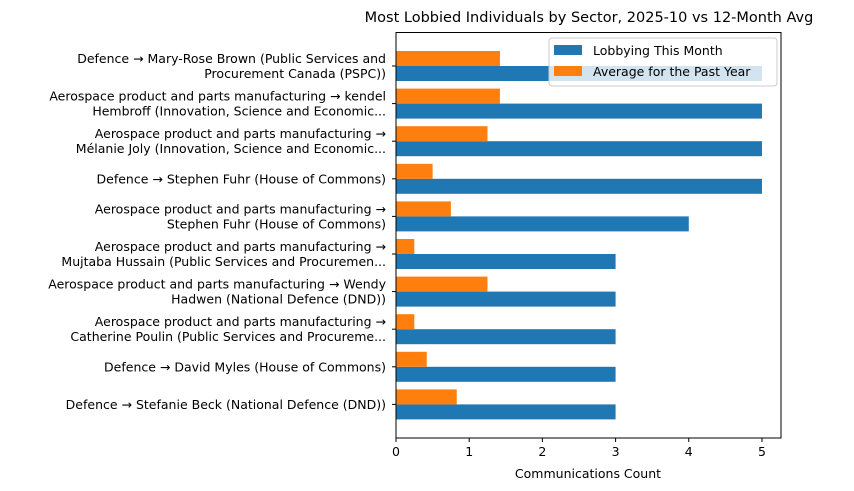 Image resolution: width=854 pixels, height=491 pixels. I want to click on legend-swatch-past-year, so click(568, 71).